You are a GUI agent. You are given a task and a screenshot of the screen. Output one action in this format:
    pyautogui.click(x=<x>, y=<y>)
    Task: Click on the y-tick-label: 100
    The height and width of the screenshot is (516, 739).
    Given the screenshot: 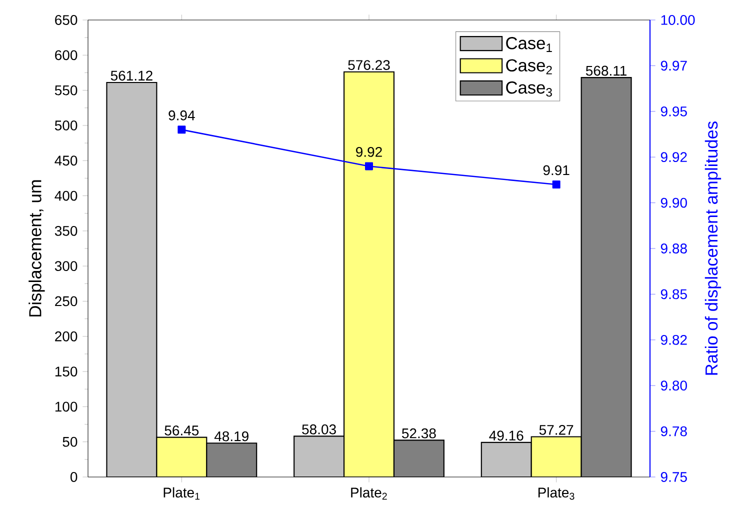 What is the action you would take?
    pyautogui.click(x=66, y=407)
    